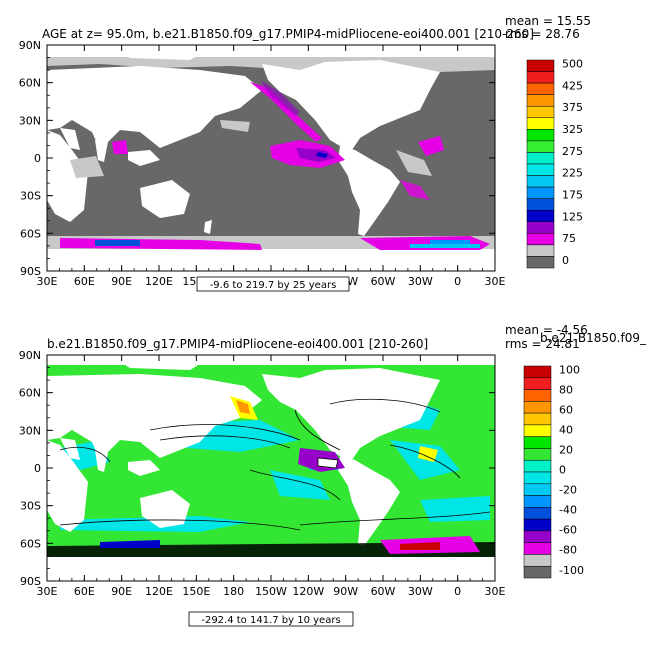 The height and width of the screenshot is (647, 647). I want to click on colorbar-label: 500, so click(572, 63).